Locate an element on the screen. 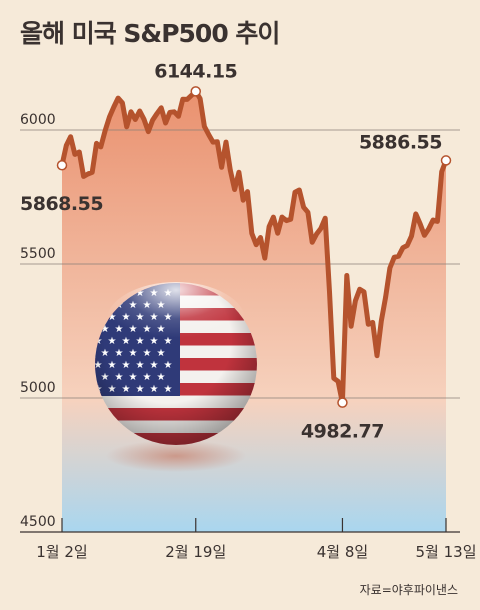  y-tick-label: 4500 is located at coordinates (38, 522).